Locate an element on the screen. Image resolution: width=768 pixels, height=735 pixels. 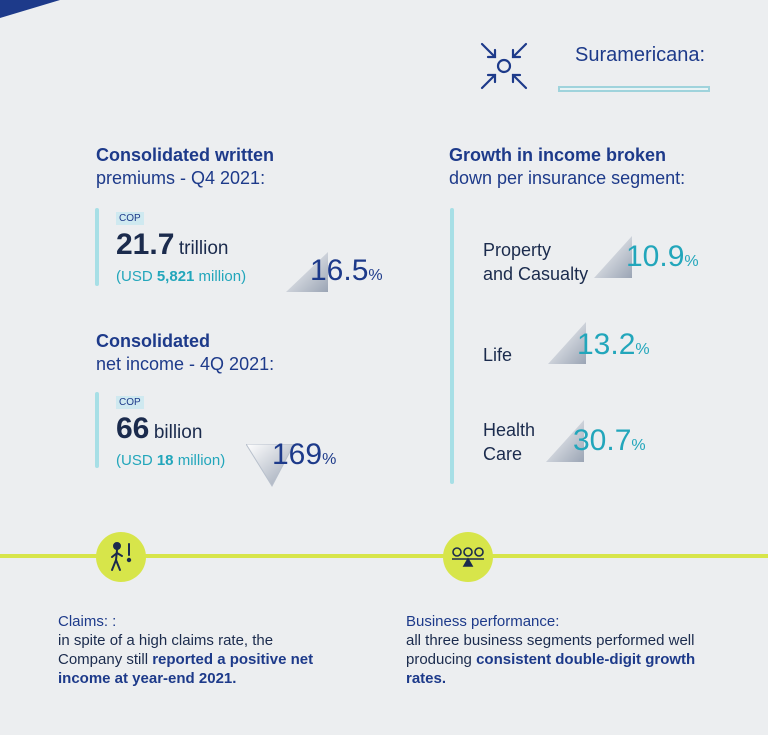
segments-title-rest: down per insurance segment: is located at coordinates (567, 178).